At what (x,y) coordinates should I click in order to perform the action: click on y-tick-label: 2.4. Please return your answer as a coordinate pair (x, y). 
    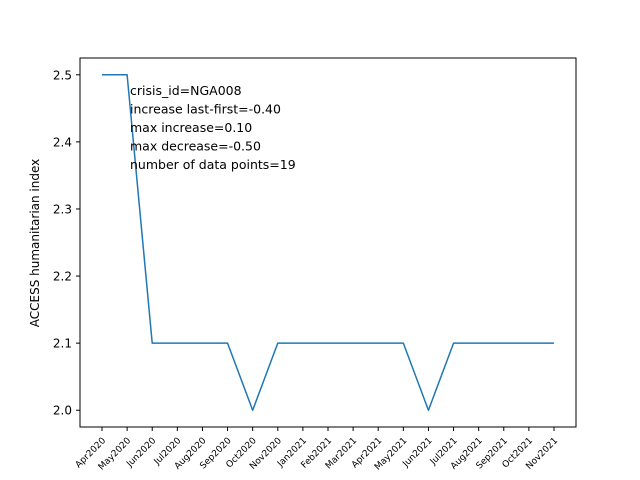
    Looking at the image, I should click on (62, 142).